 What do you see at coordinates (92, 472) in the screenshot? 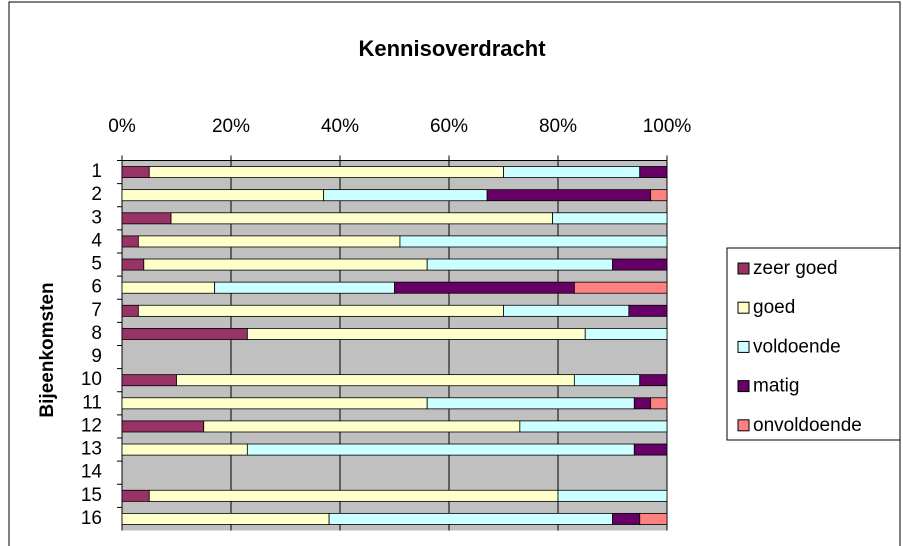
I see `y-tick-label: 14` at bounding box center [92, 472].